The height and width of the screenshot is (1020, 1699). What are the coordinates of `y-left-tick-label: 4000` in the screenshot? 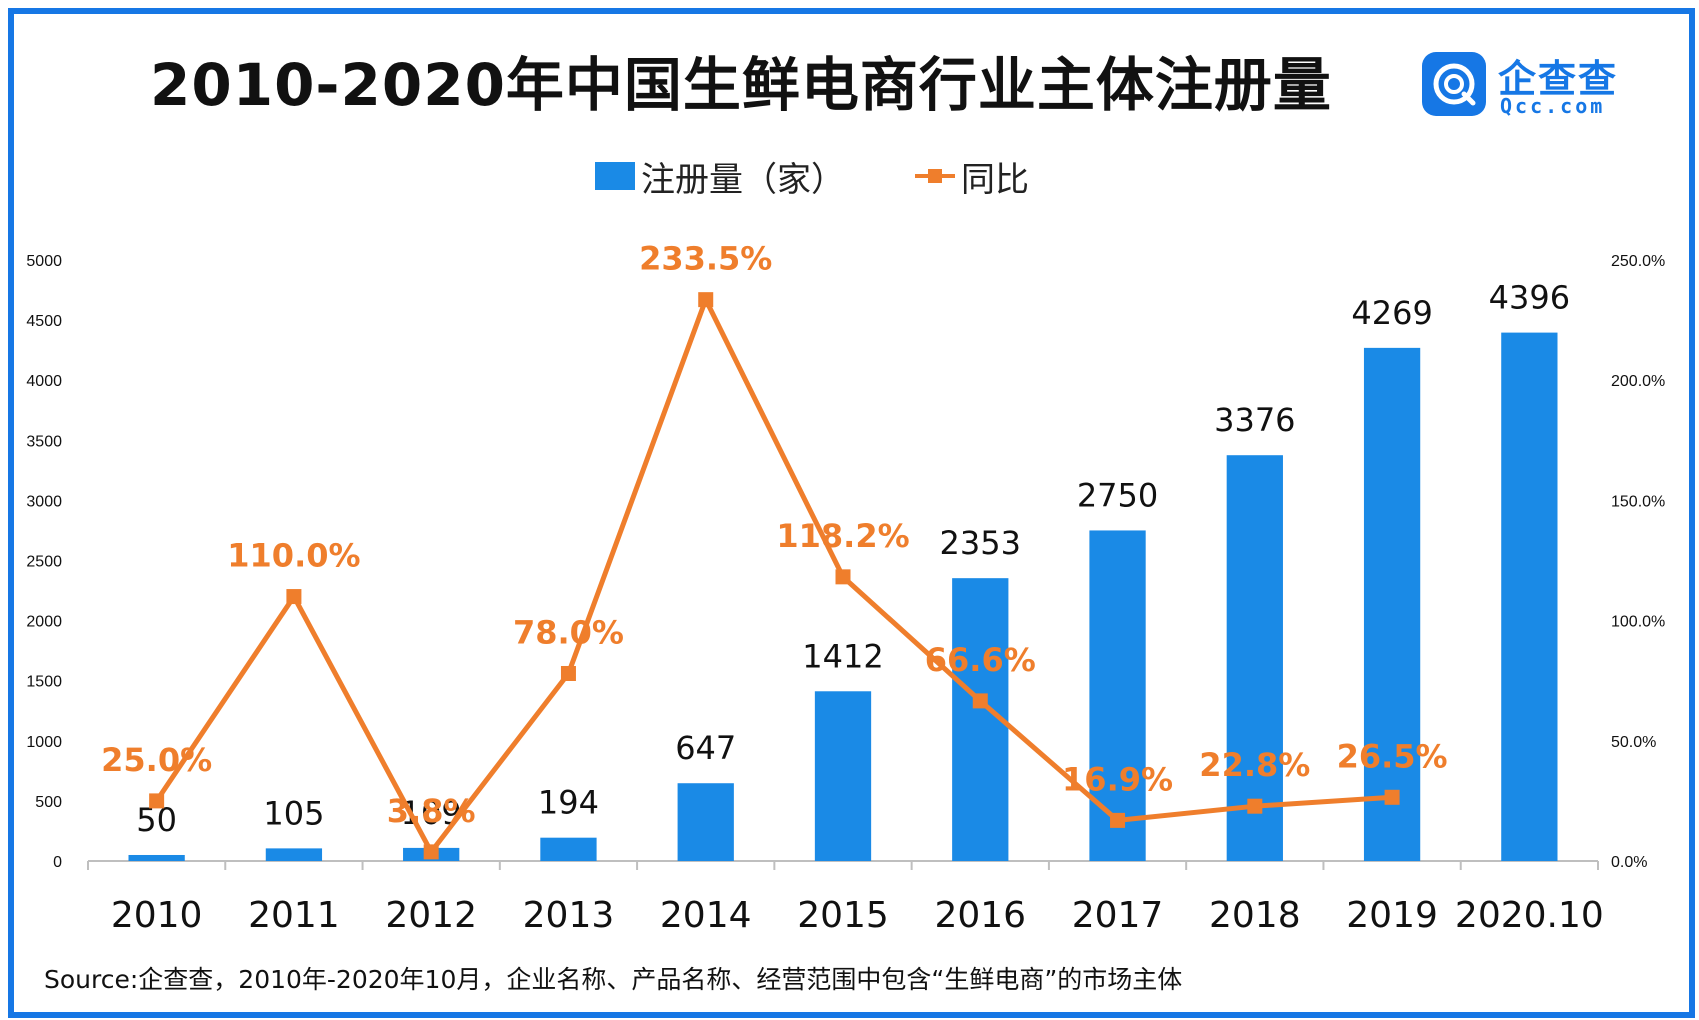 It's located at (44, 381).